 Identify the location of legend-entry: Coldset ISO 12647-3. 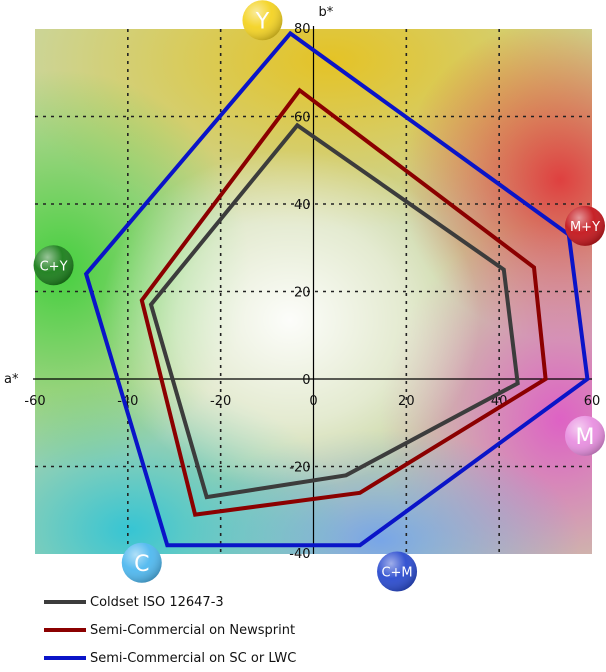
(170, 602).